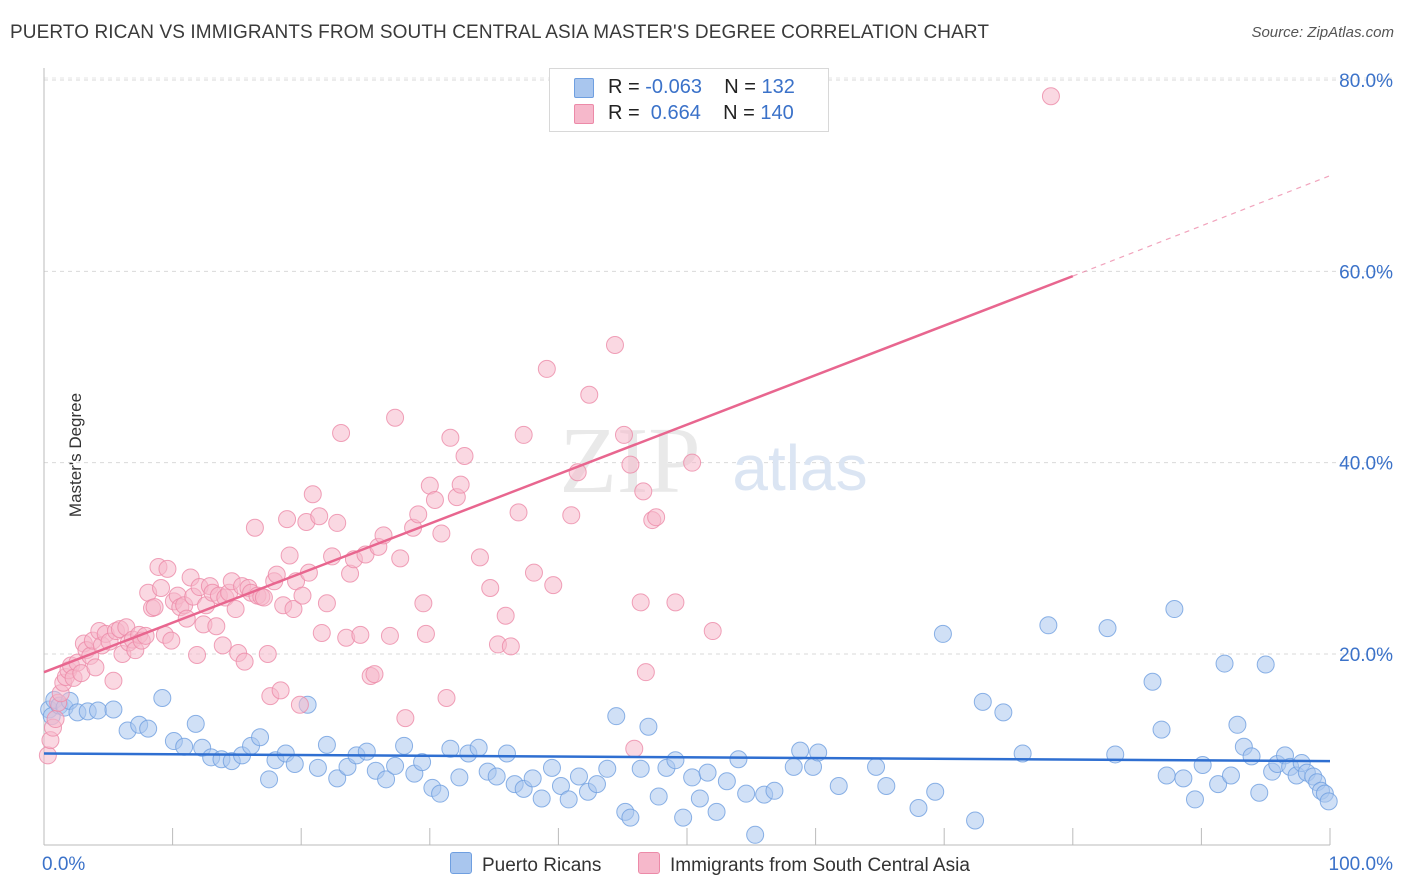 The height and width of the screenshot is (892, 1406). Describe the element at coordinates (1322, 32) in the screenshot. I see `source-label: Source: ZipAtlas.com` at that location.